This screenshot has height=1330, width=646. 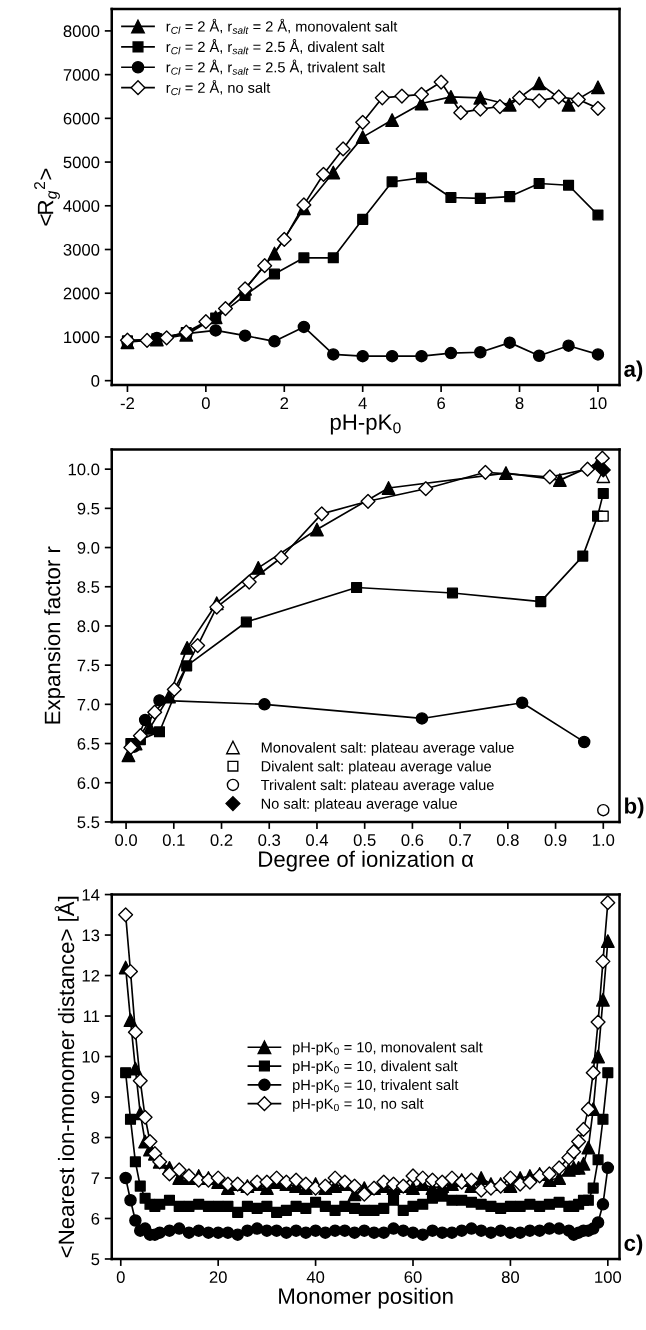 What do you see at coordinates (88, 822) in the screenshot?
I see `y-tick-label: 5.5` at bounding box center [88, 822].